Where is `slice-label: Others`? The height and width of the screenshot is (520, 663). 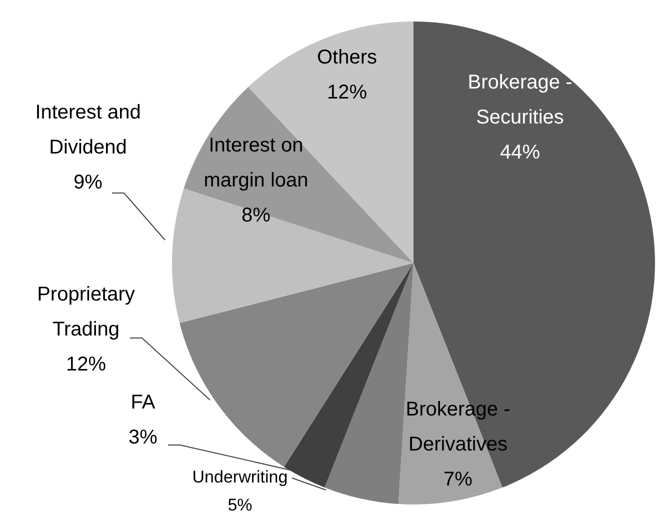
slice-label: Others is located at coordinates (347, 57).